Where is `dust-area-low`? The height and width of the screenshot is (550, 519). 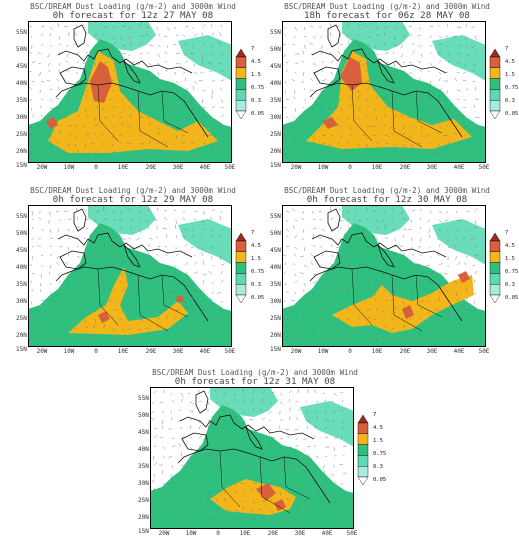 dust-area-low is located at coordinates (459, 58).